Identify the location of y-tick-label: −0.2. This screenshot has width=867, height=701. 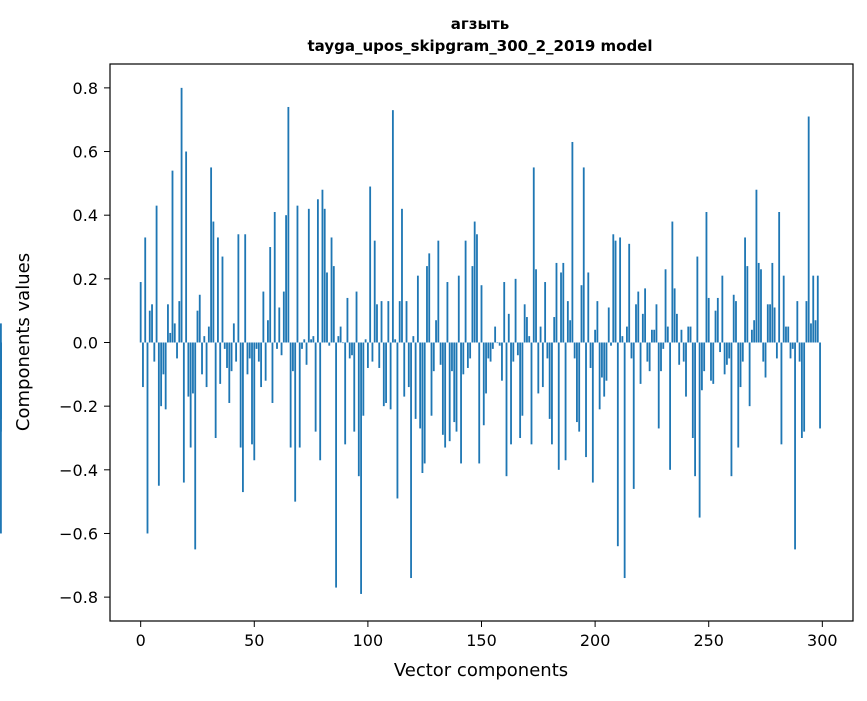
(78, 406).